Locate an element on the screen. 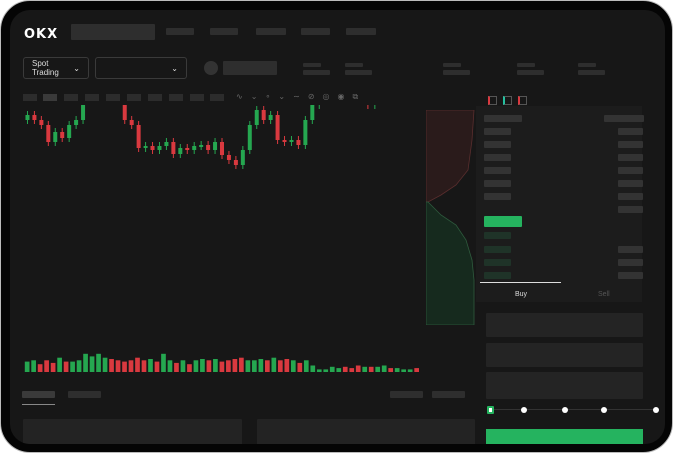 This screenshot has width=673, height=453. amount-input is located at coordinates (564, 355).